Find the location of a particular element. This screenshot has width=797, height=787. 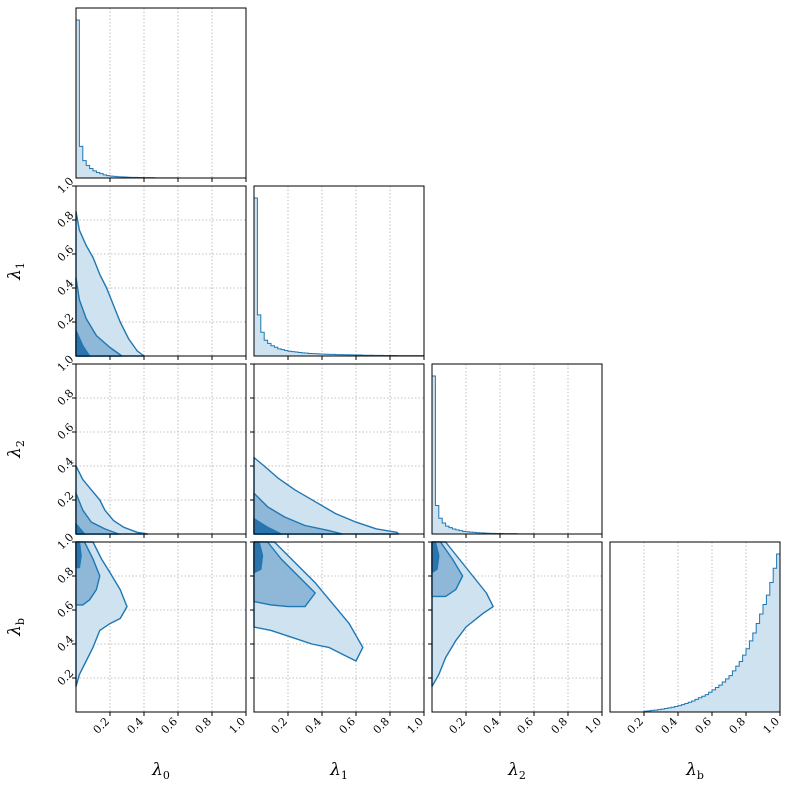

x-axis-title-sub: 1 is located at coordinates (344, 775).